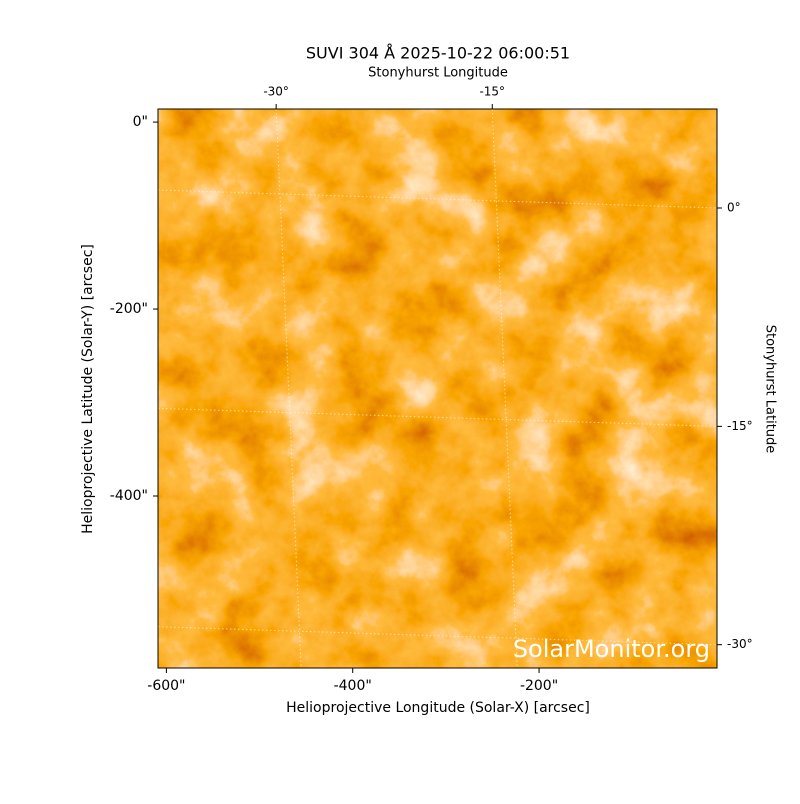  I want to click on y-tick-label: -400", so click(129, 496).